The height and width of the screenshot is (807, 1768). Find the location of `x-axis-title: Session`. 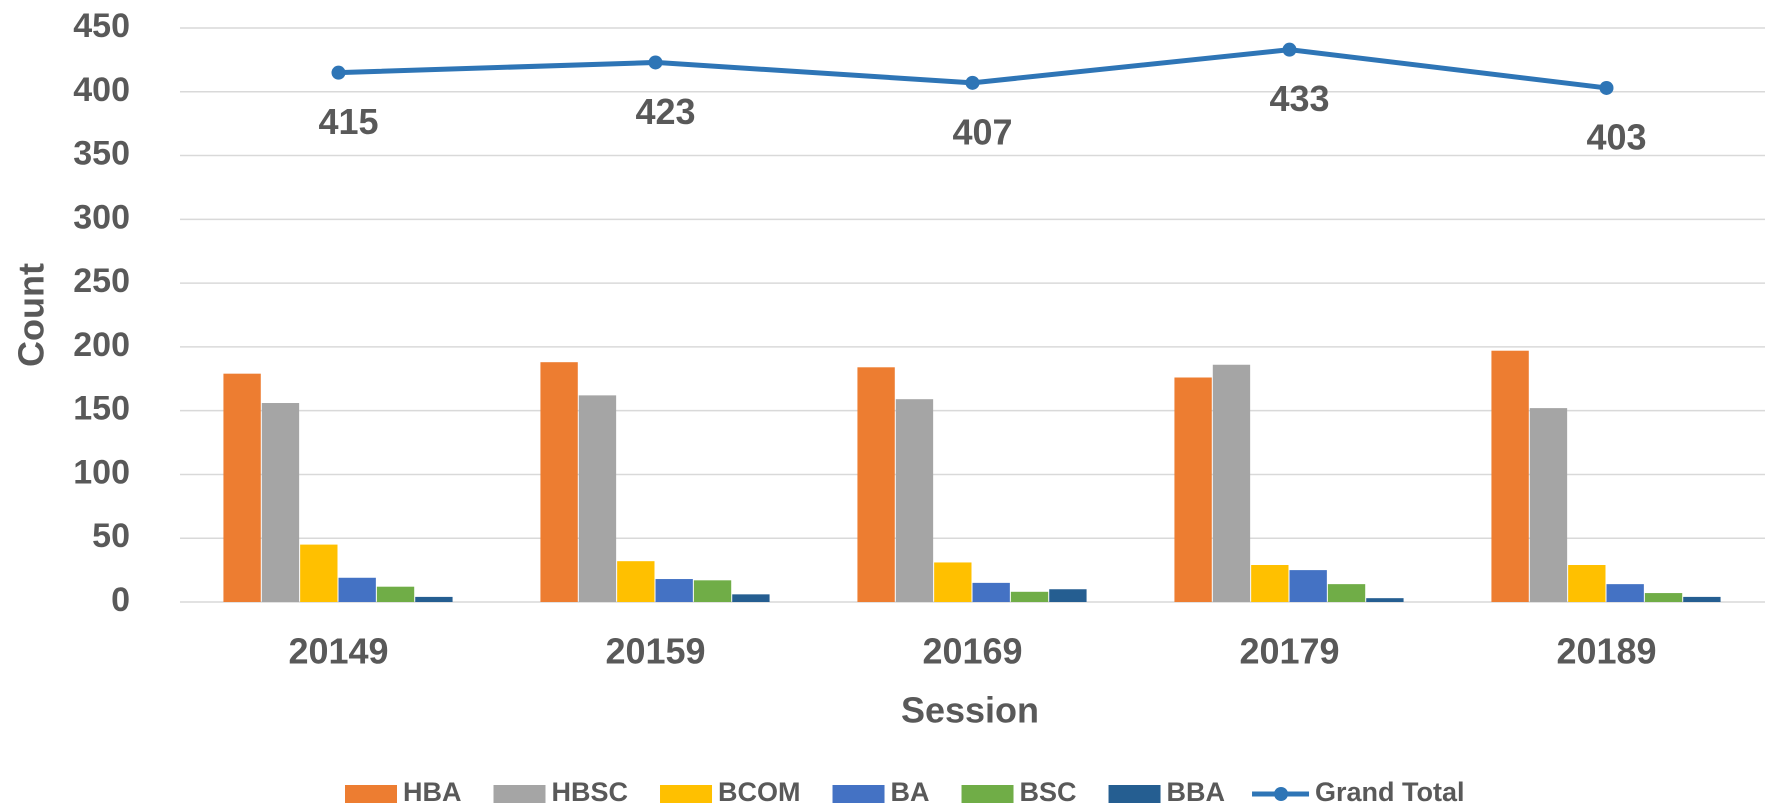

x-axis-title: Session is located at coordinates (970, 710).